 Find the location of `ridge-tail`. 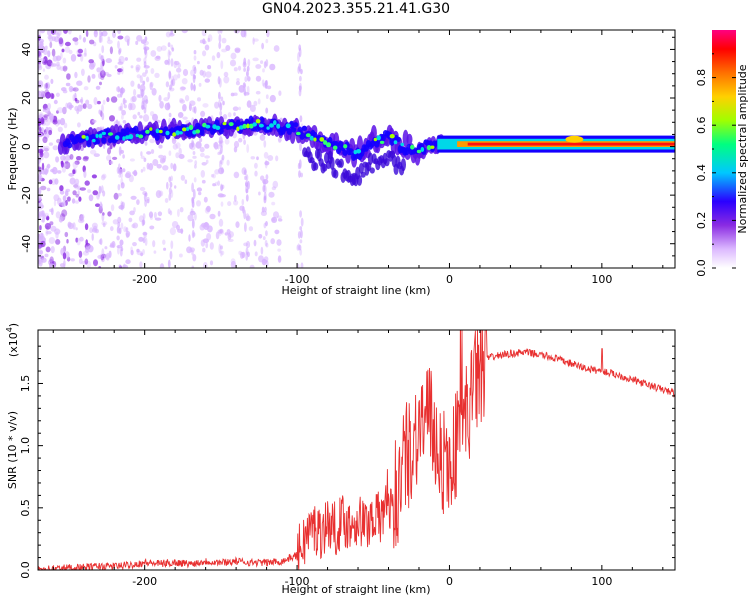

ridge-tail is located at coordinates (387, 162).